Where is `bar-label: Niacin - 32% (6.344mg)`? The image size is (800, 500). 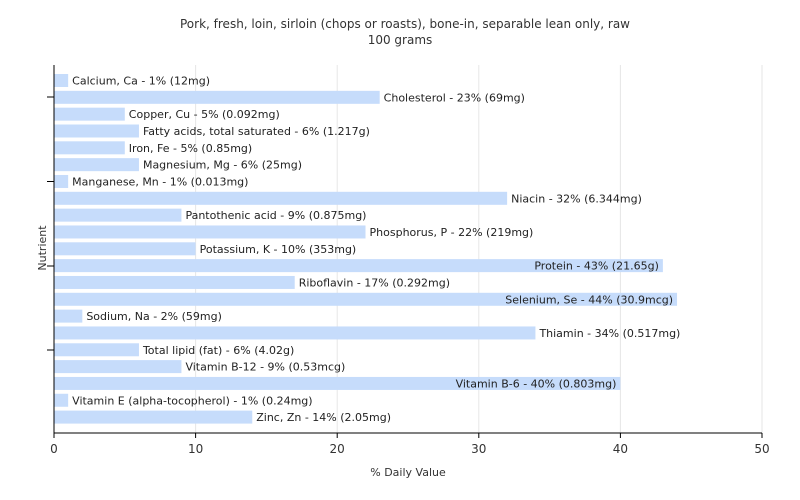 bar-label: Niacin - 32% (6.344mg) is located at coordinates (576, 198).